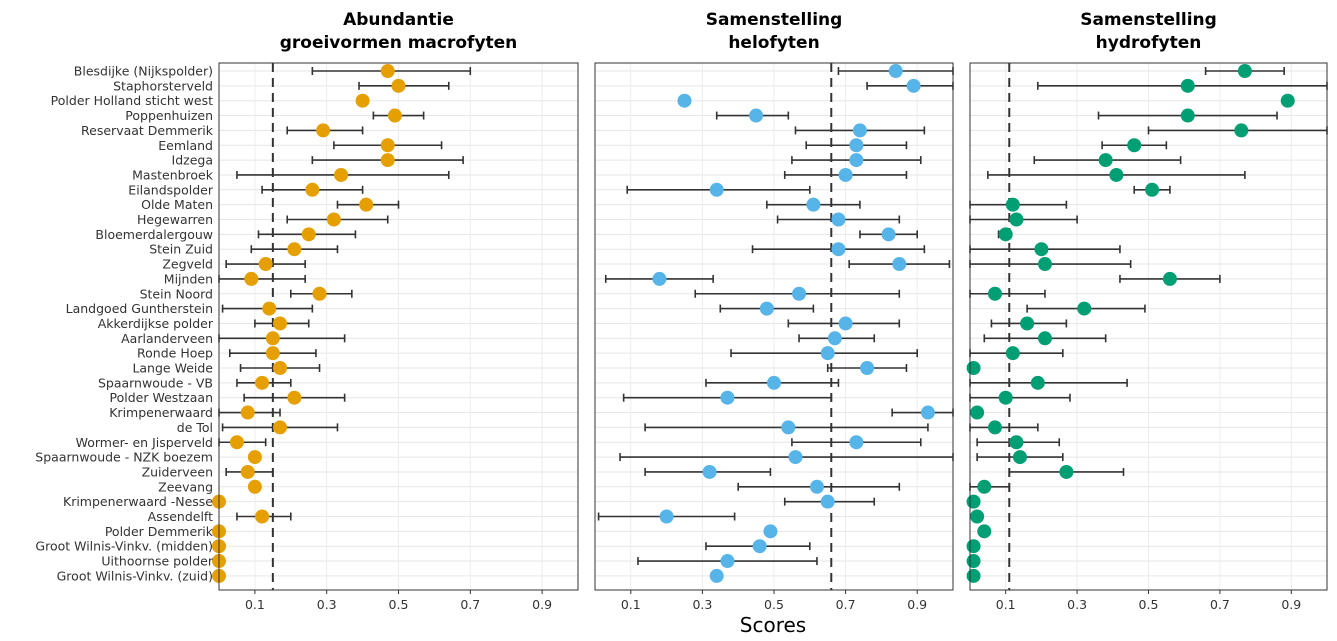 The image size is (1337, 641). Describe the element at coordinates (157, 561) in the screenshot. I see `category-label: Uithoornse polder` at that location.